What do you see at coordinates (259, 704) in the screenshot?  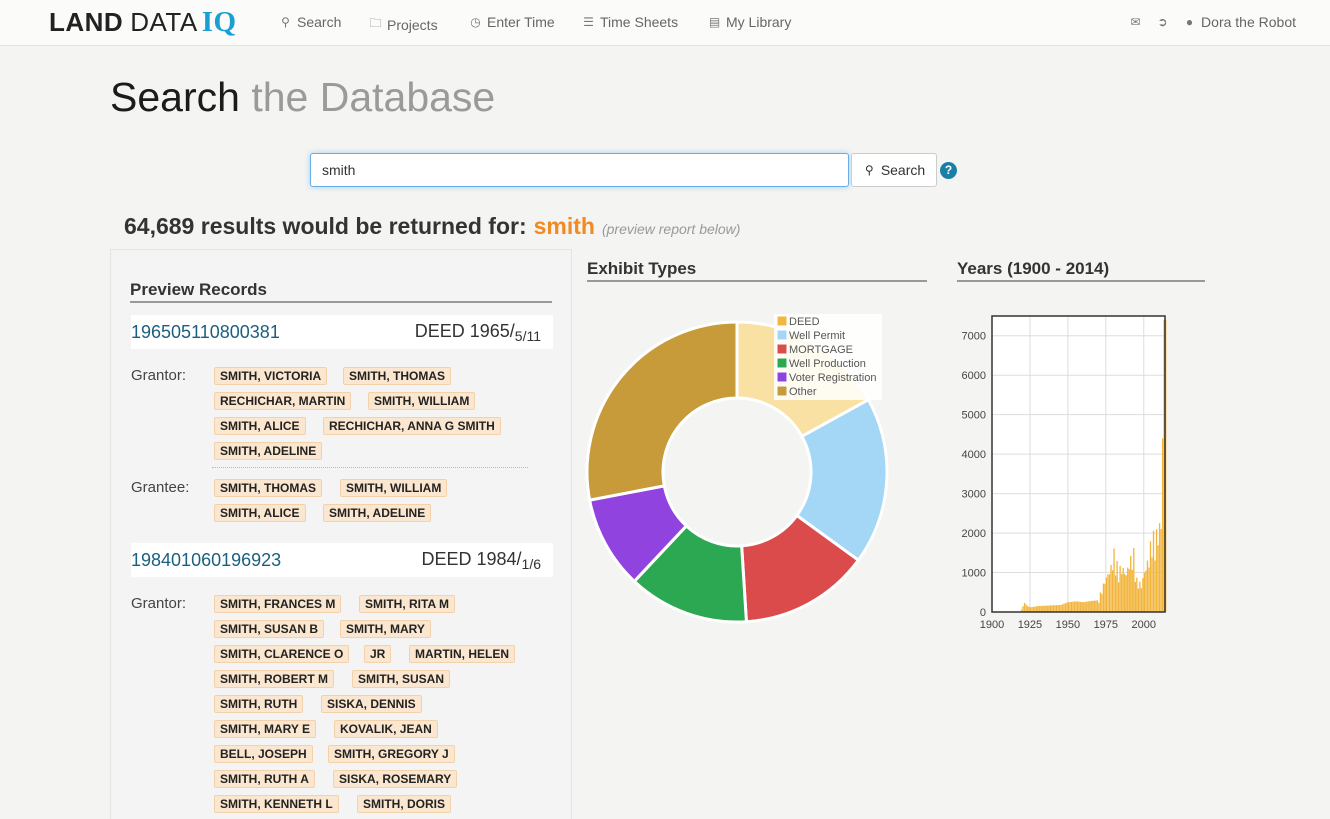 I see `party-tag: SMITH, RUTH` at bounding box center [259, 704].